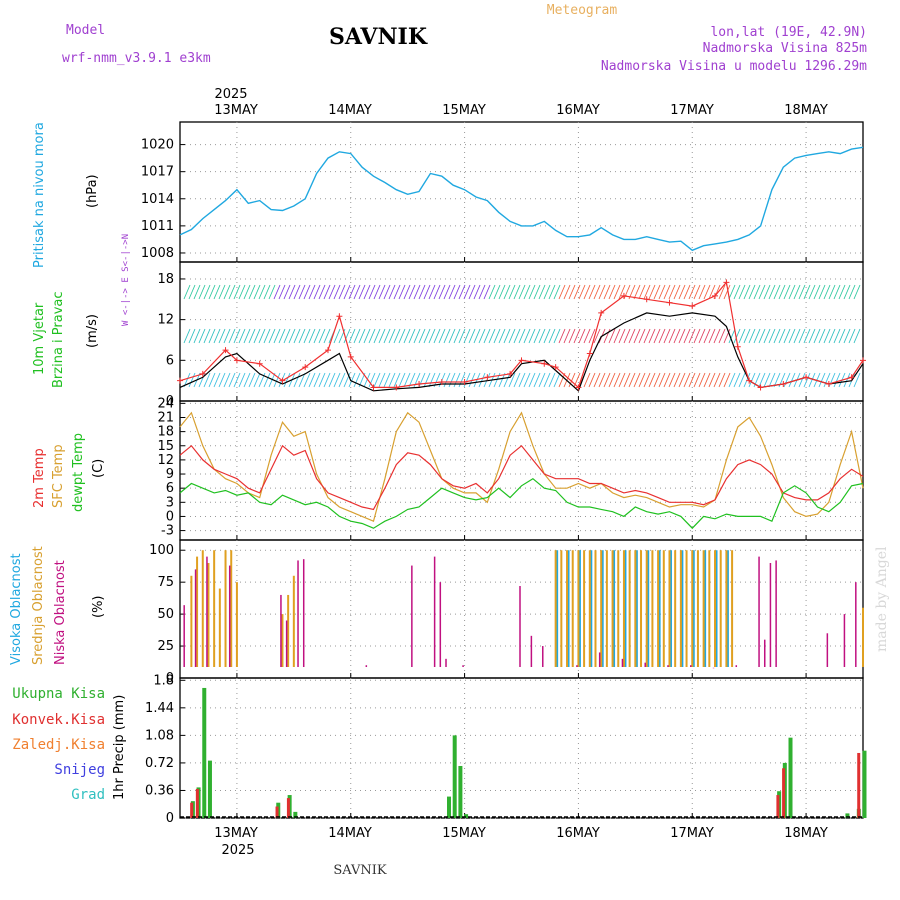  I want to click on wind-unit: (m/s), so click(92, 331).